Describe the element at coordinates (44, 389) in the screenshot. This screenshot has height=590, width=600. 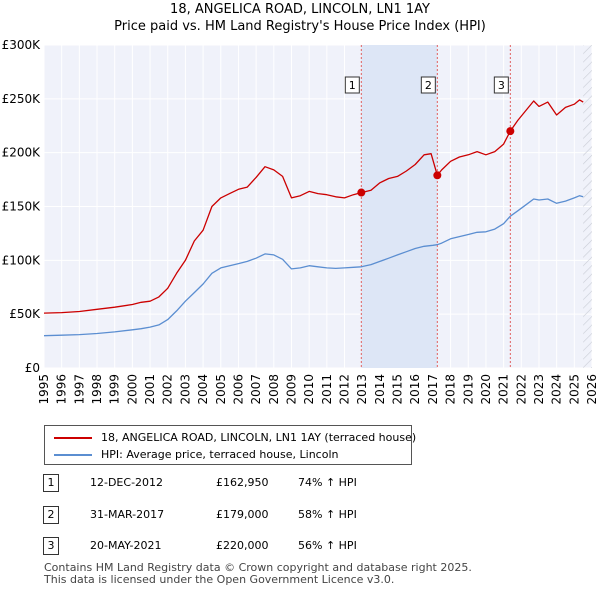
I see `x-tick-label-1995: 1995` at that location.